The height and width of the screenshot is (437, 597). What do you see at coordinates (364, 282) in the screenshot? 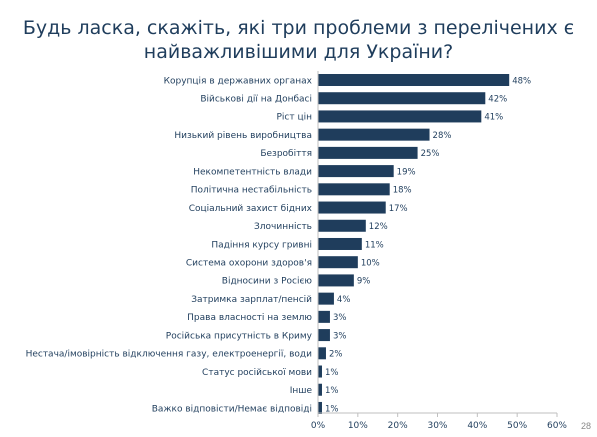
I see `value-label: 9%` at bounding box center [364, 282].